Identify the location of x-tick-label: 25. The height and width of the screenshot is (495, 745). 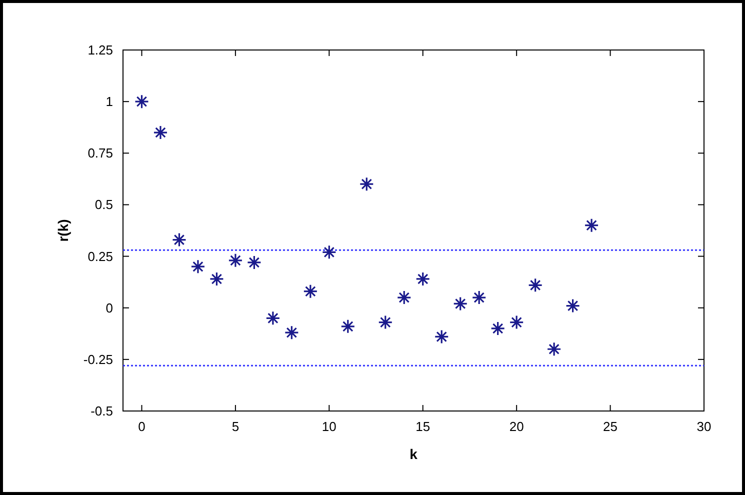
(610, 426).